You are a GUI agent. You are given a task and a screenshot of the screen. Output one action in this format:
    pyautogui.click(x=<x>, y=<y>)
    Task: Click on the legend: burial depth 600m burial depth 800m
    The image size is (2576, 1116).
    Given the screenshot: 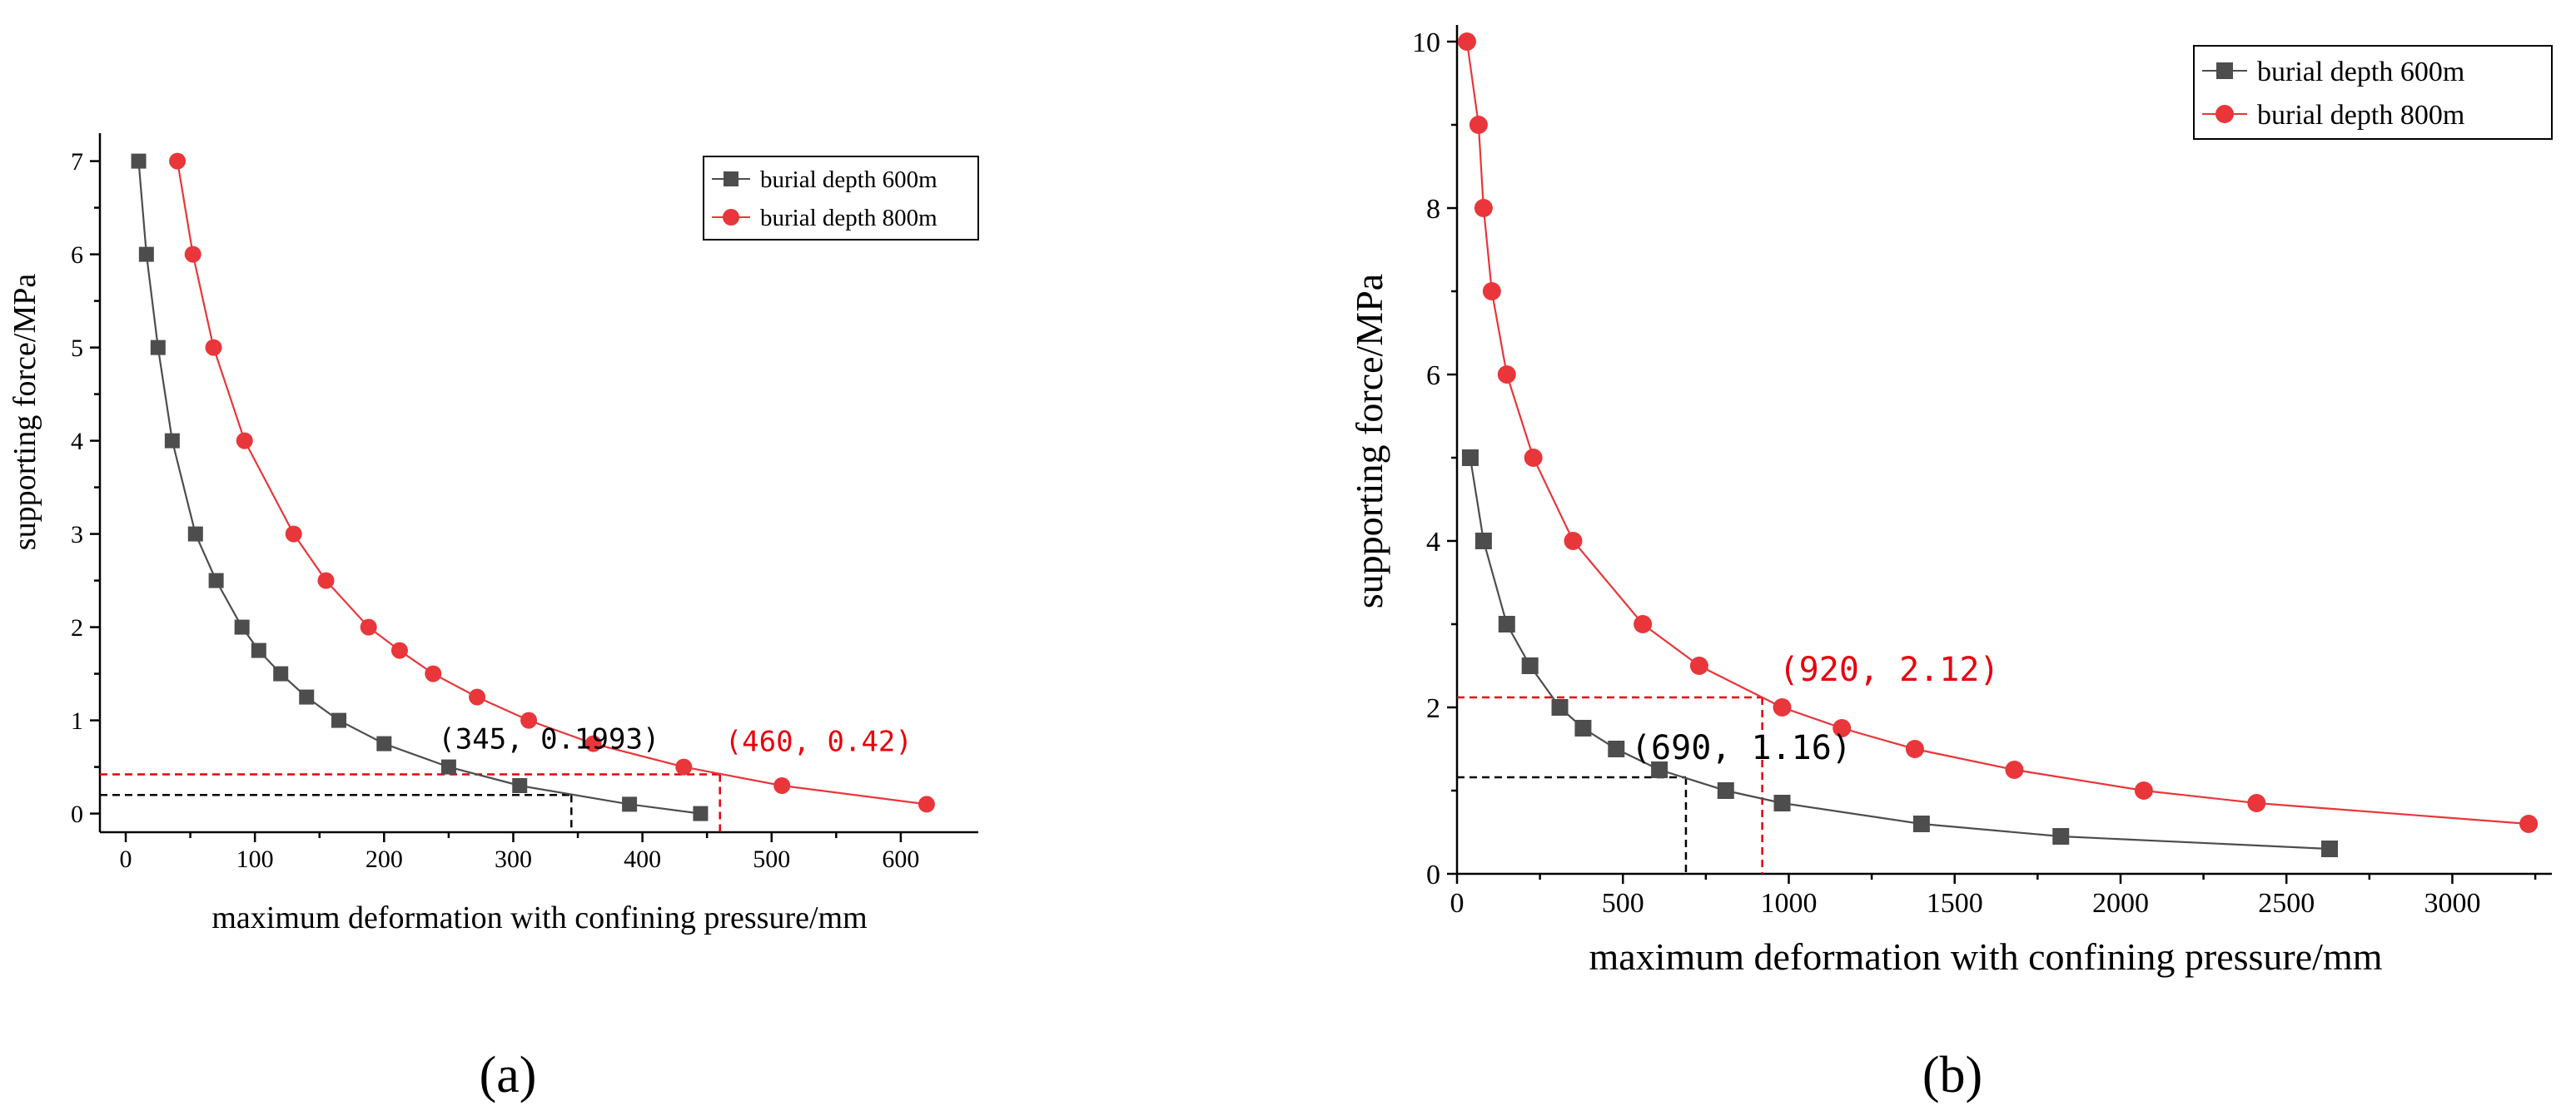 What is the action you would take?
    pyautogui.click(x=841, y=198)
    